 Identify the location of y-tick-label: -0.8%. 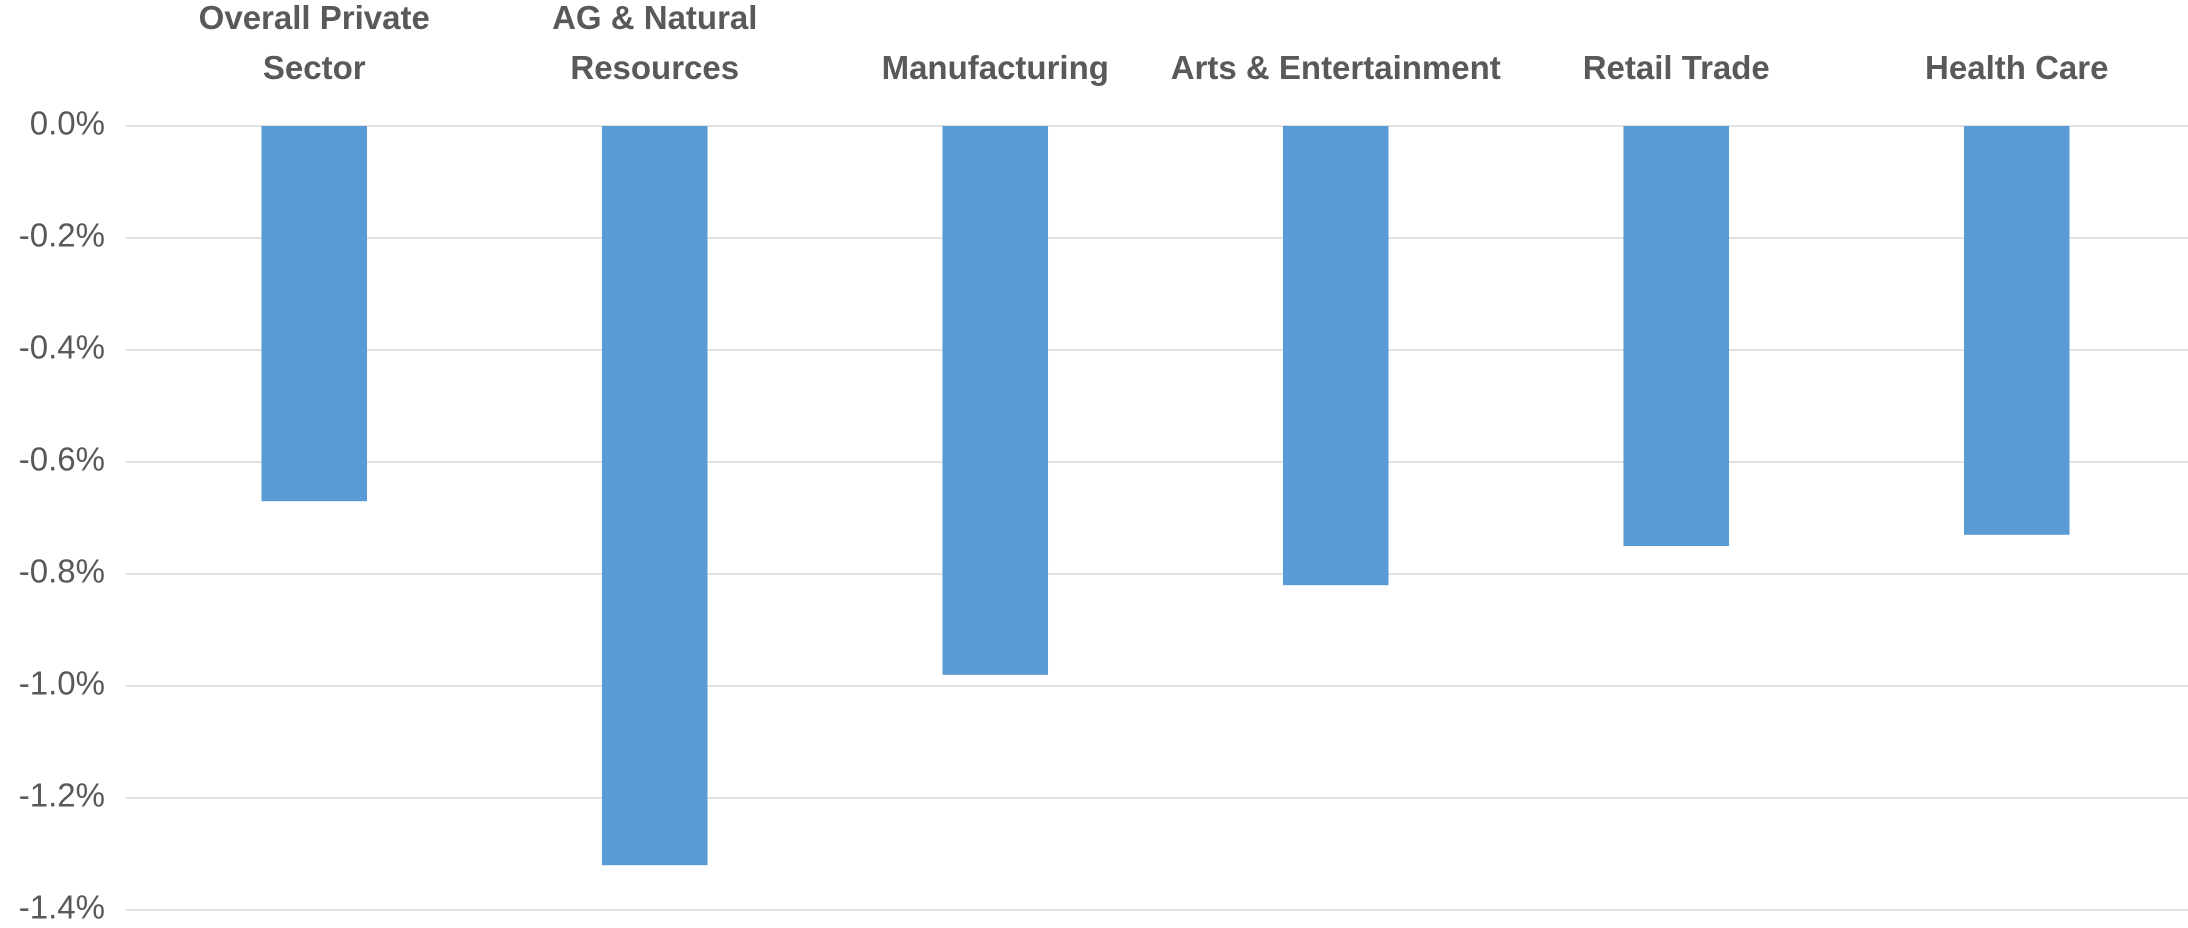
(62, 571).